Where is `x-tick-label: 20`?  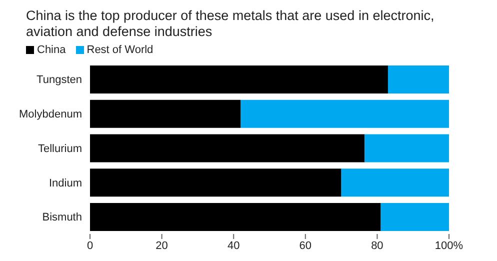
x-tick-label: 20 is located at coordinates (162, 246).